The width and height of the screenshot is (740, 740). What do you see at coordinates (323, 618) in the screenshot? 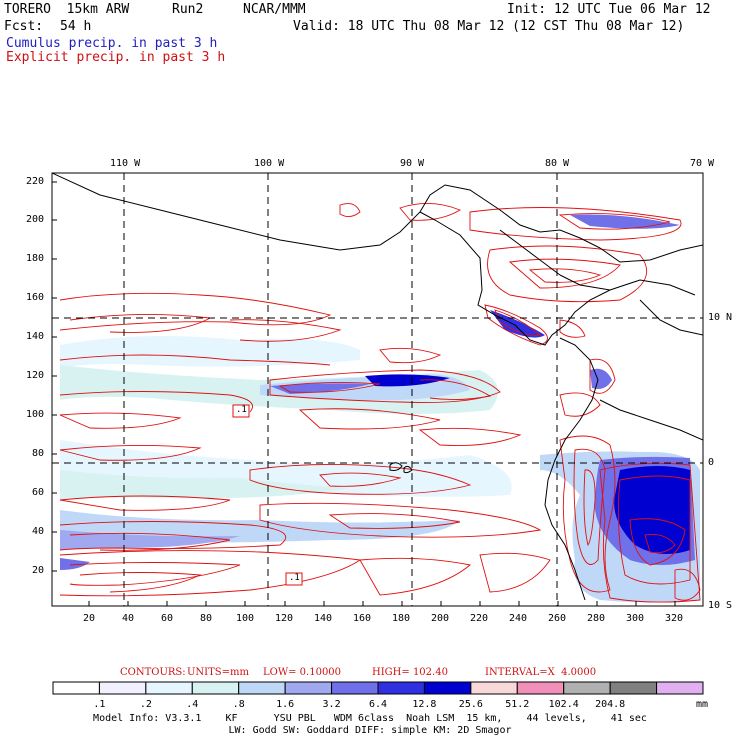
I see `x-tick-label: 140` at bounding box center [323, 618].